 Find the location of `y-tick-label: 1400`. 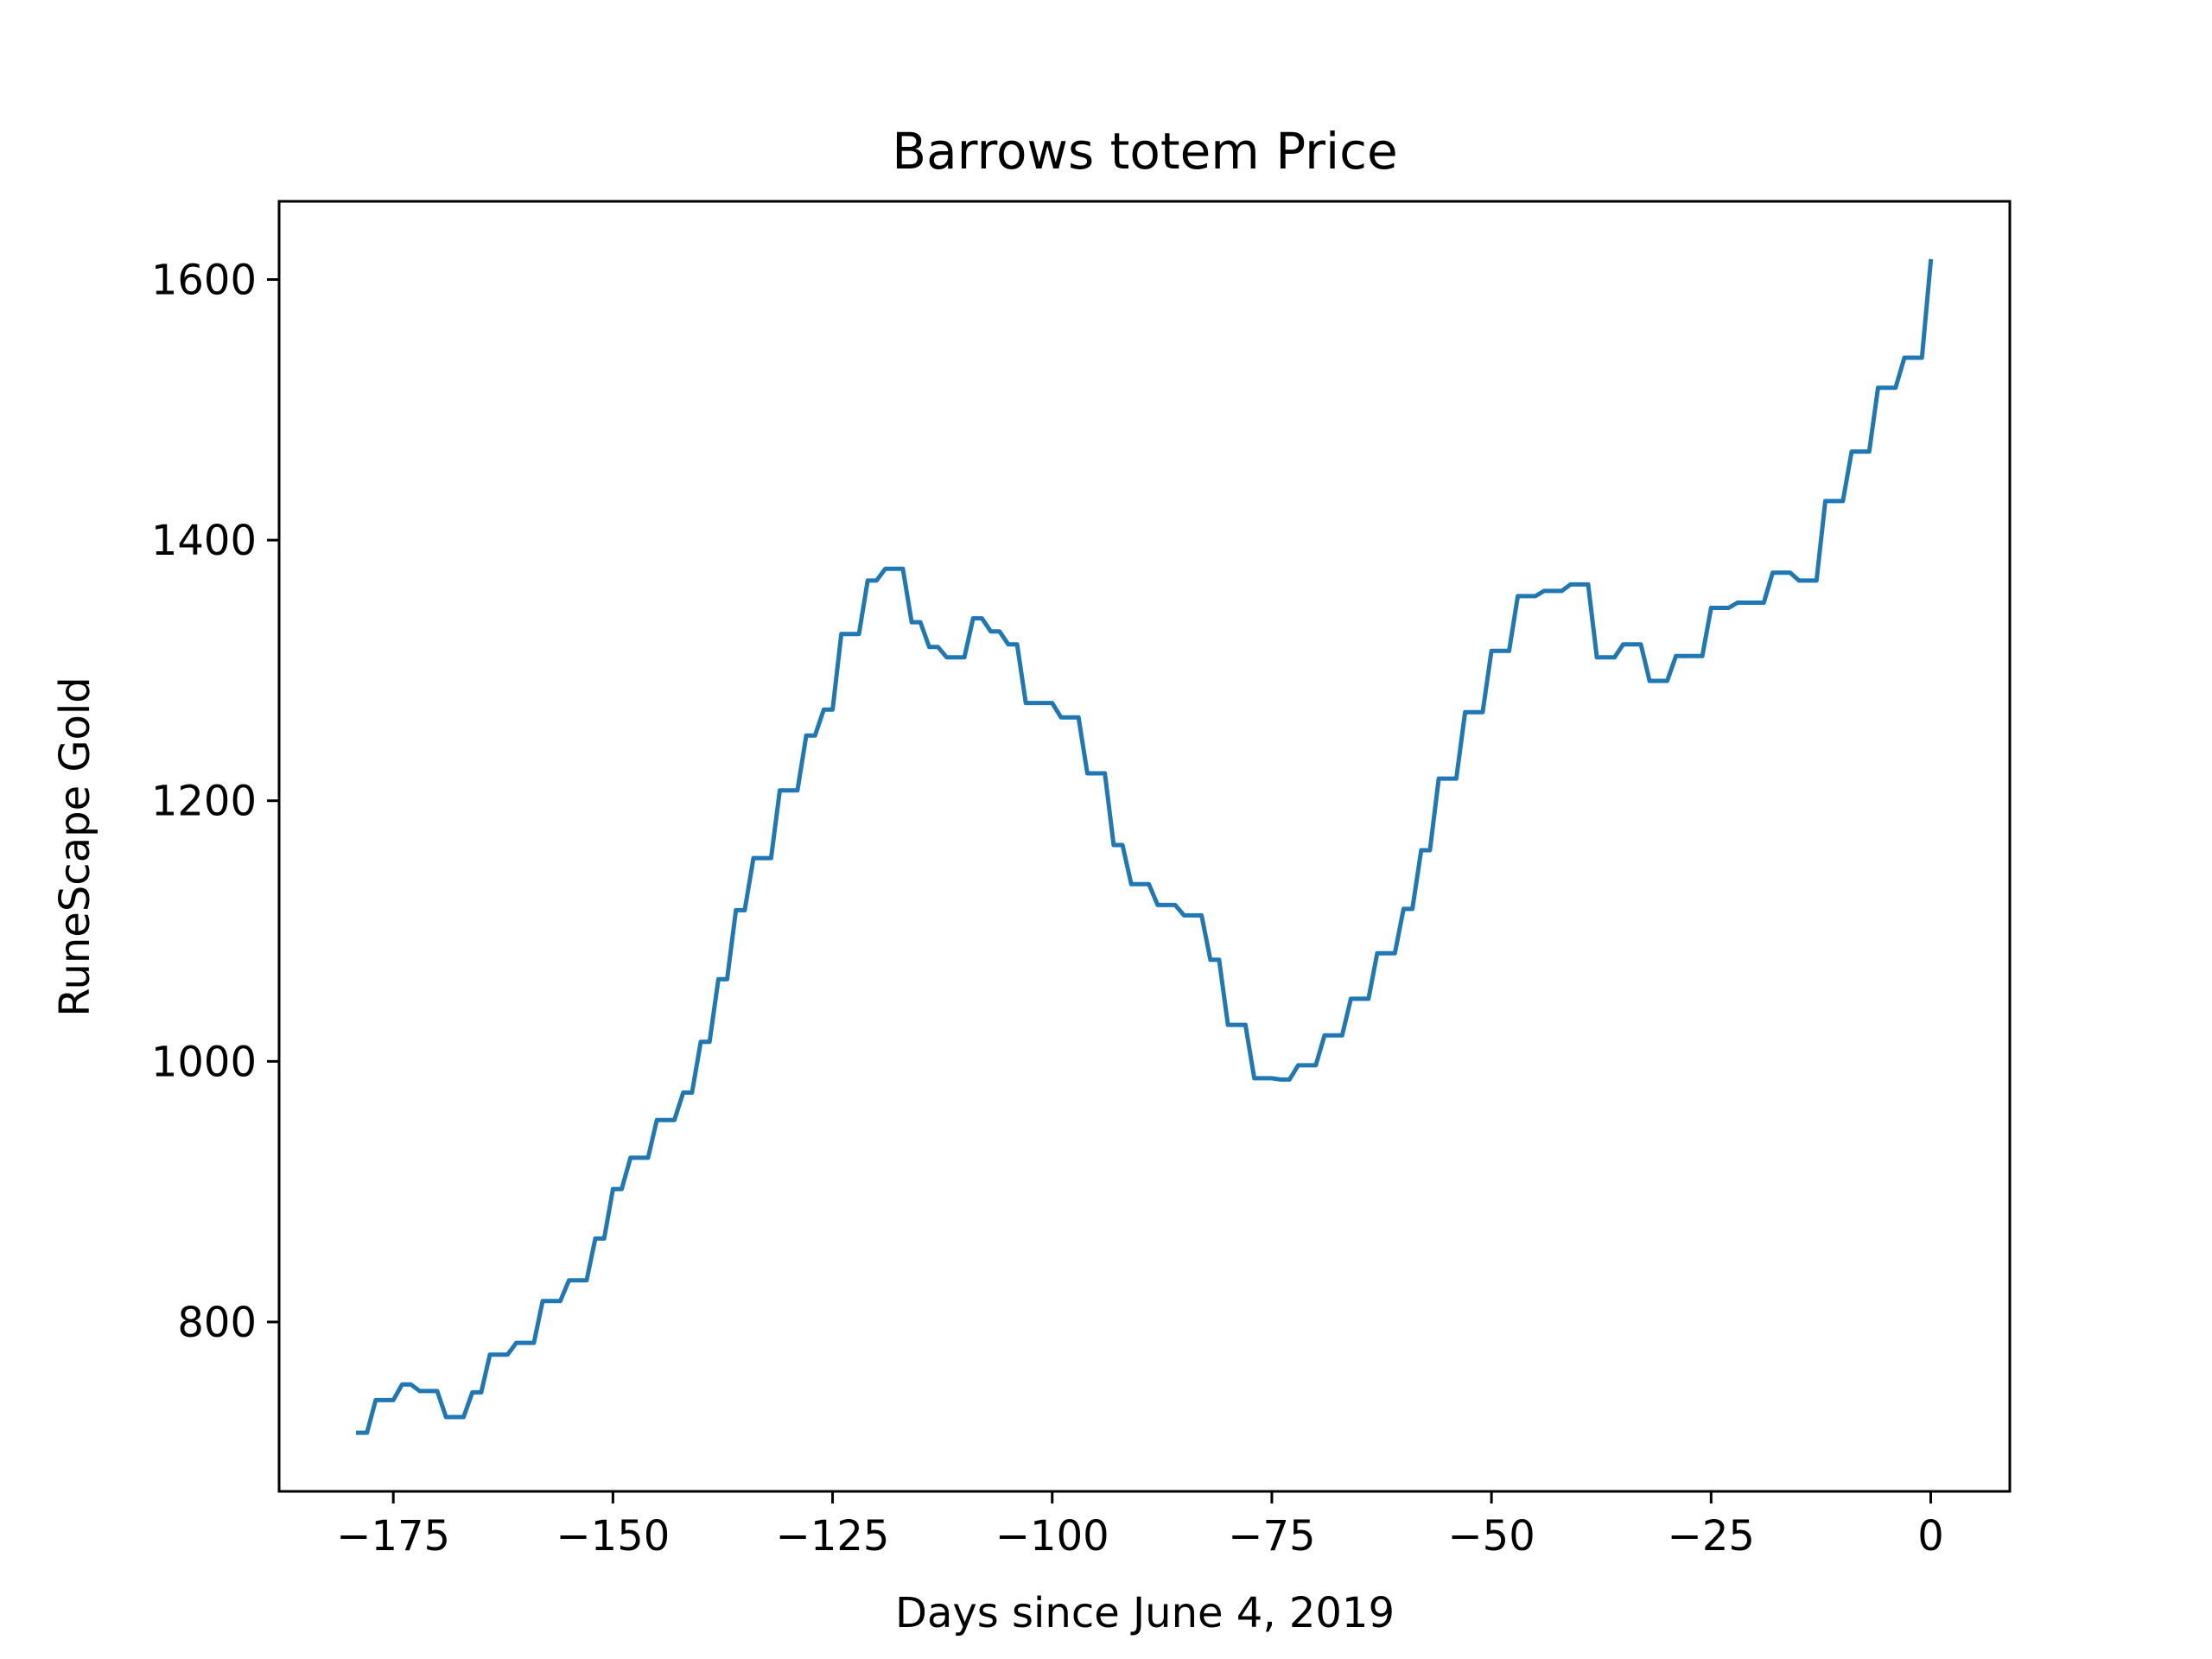

y-tick-label: 1400 is located at coordinates (204, 541).